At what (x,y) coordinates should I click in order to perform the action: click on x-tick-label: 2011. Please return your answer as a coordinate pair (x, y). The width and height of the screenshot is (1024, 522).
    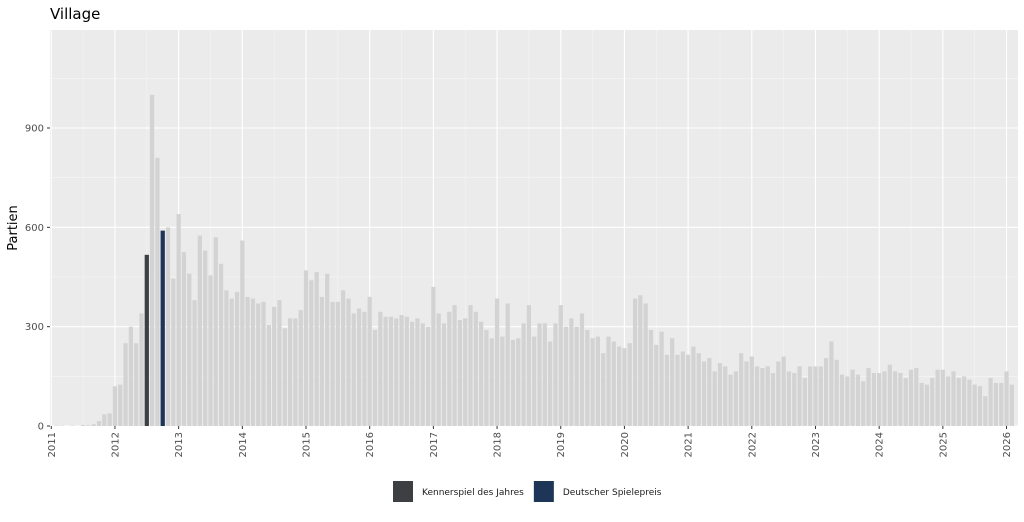
    Looking at the image, I should click on (52, 444).